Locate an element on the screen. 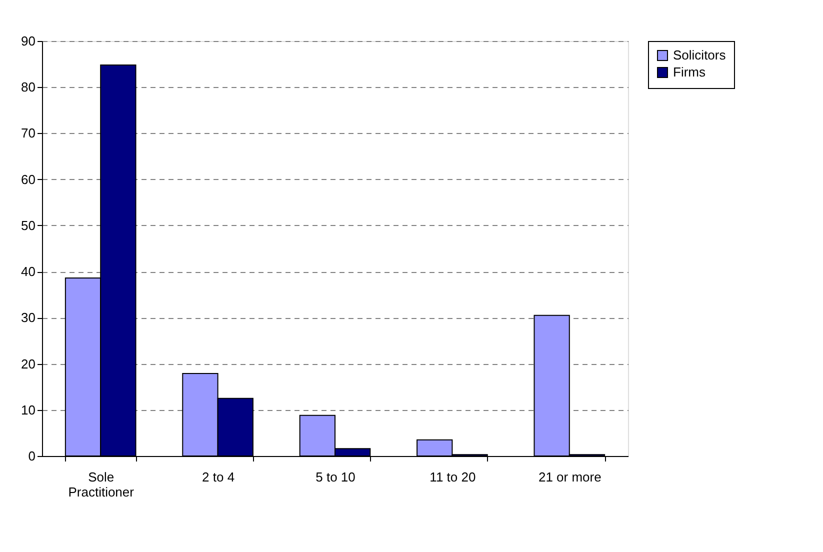 Image resolution: width=823 pixels, height=552 pixels. x-tick-label: 2 to 4 is located at coordinates (218, 477).